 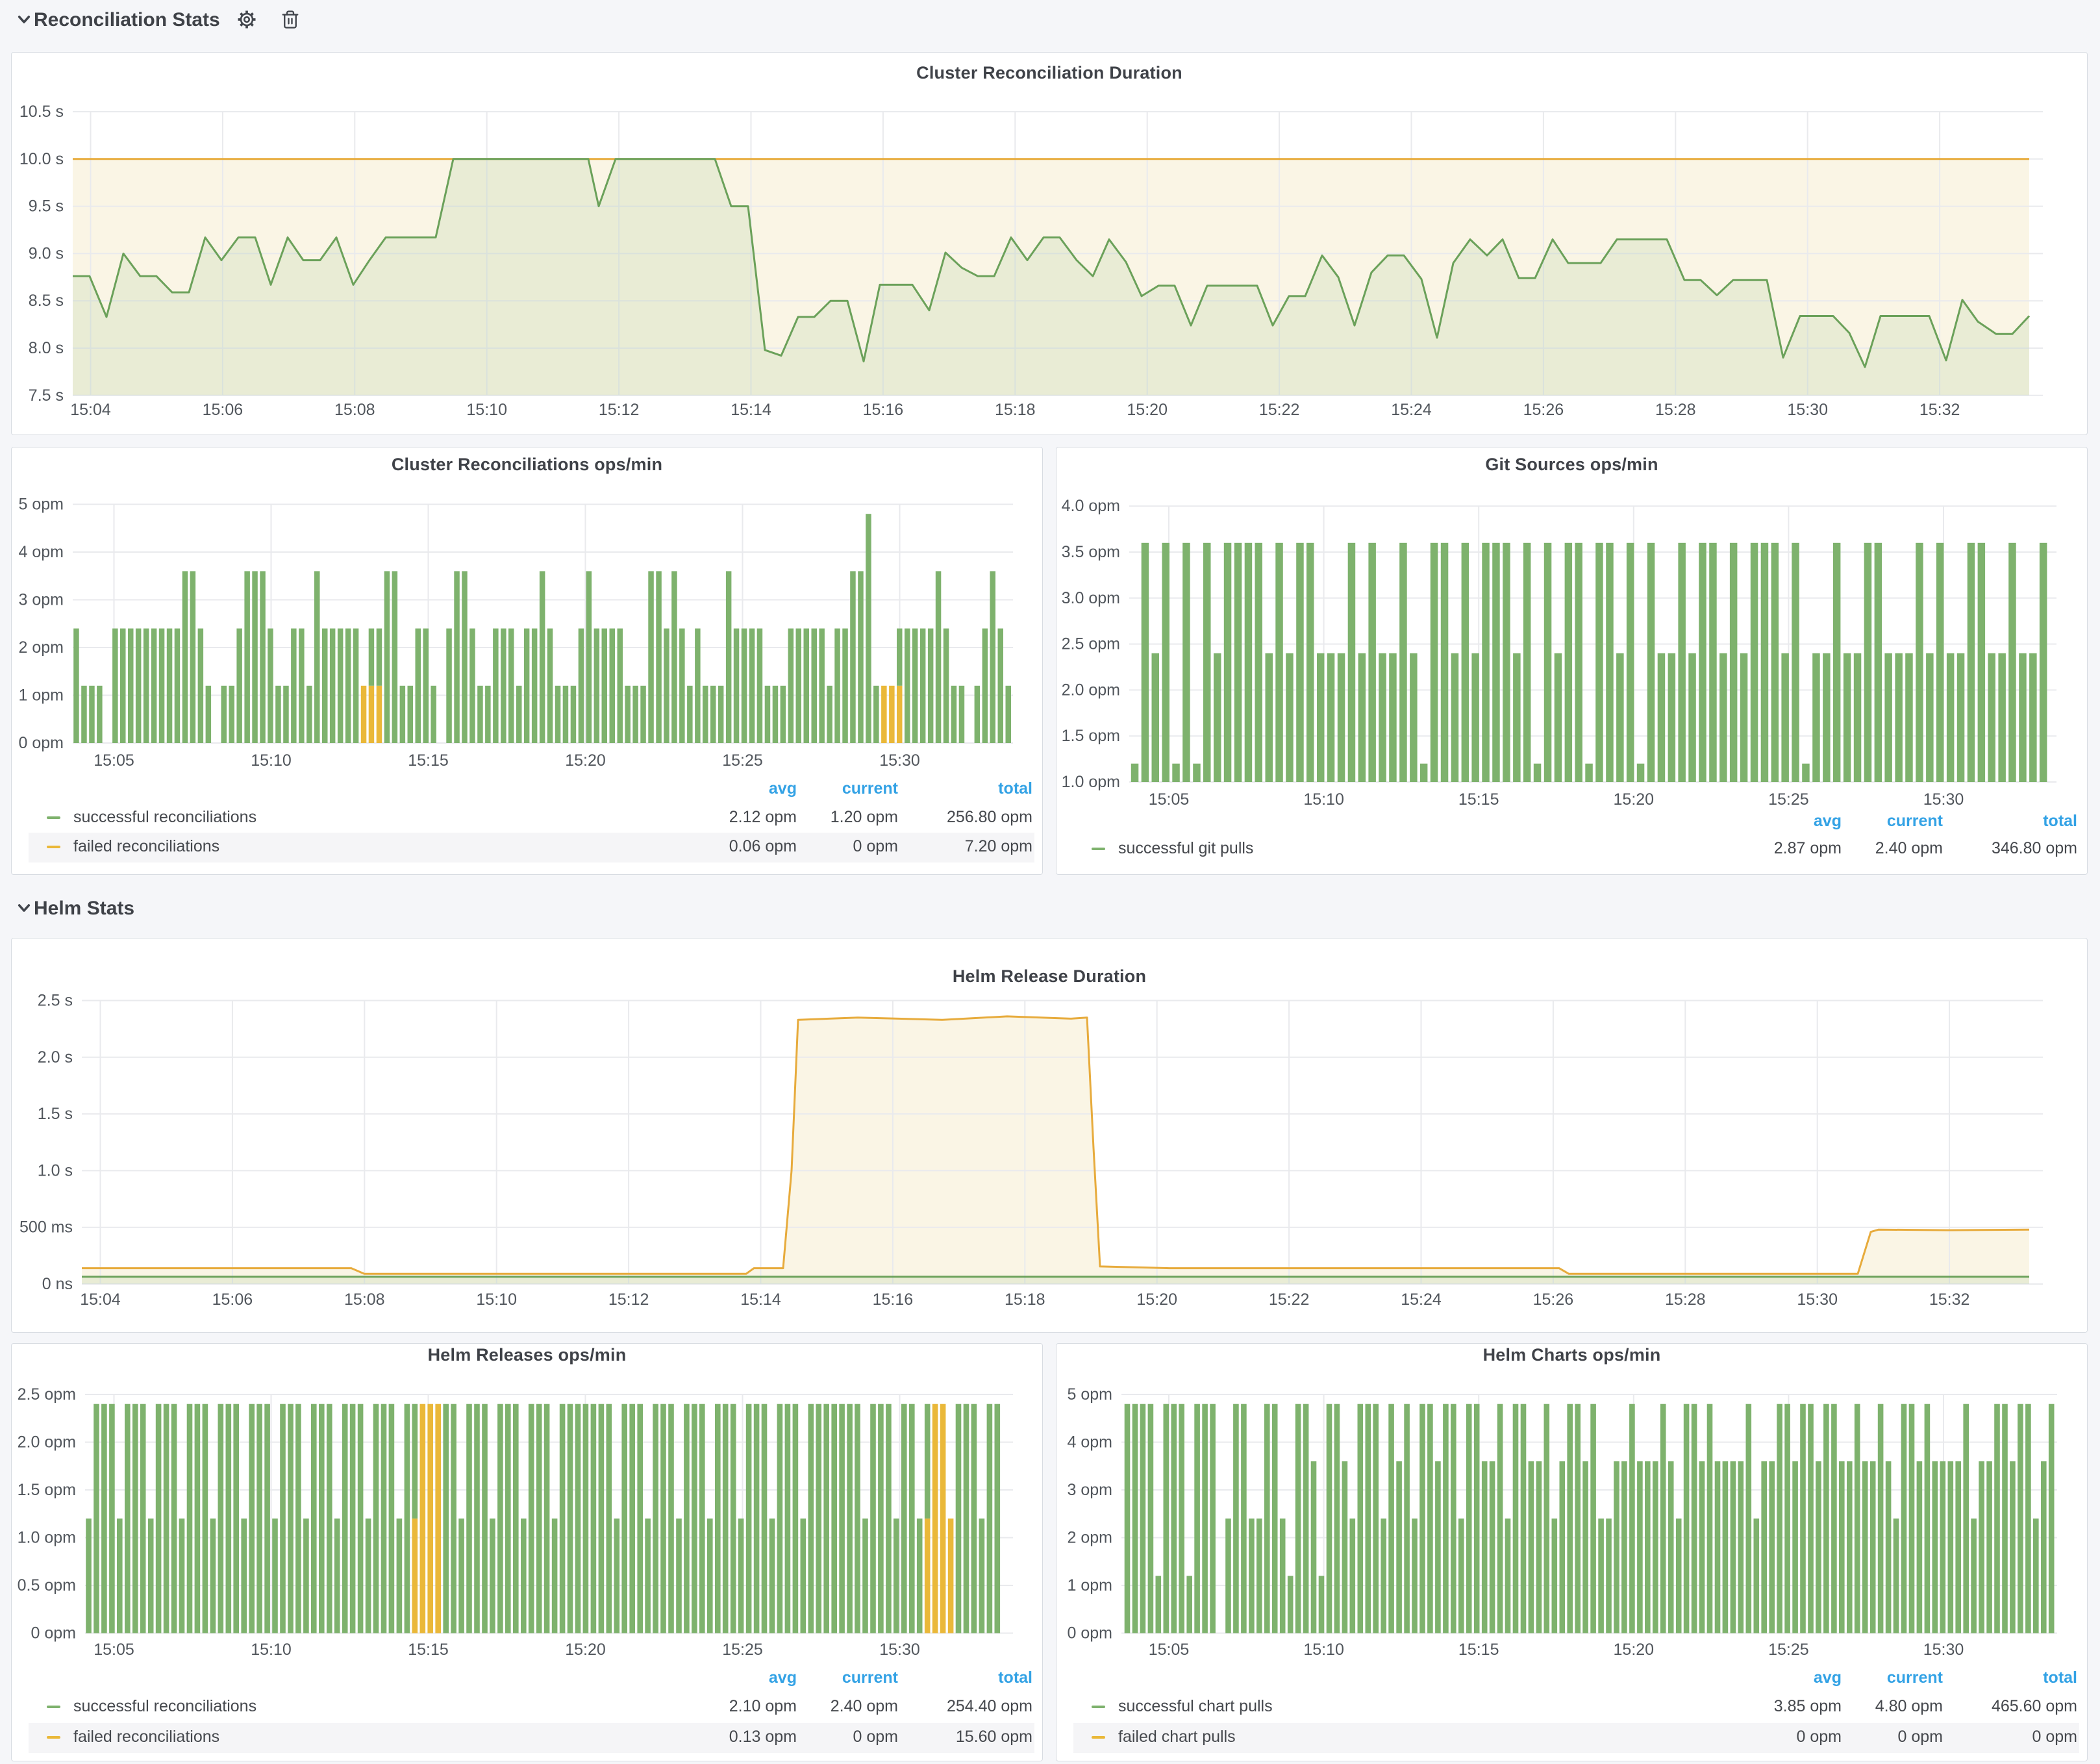 I want to click on svg-text: 2.5 s, so click(x=55, y=1001).